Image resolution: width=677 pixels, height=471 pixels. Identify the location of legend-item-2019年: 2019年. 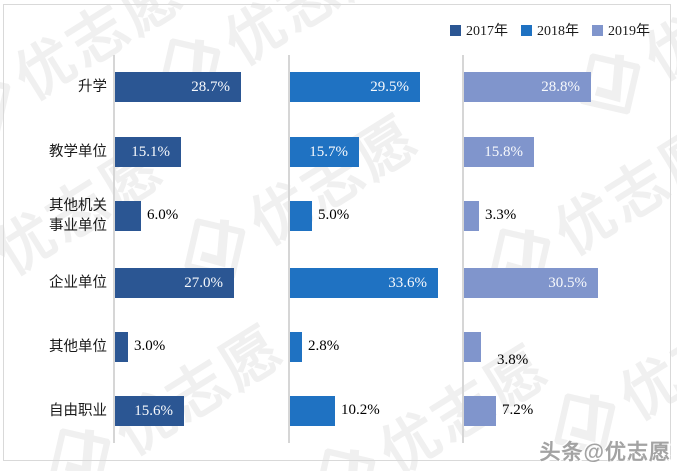
(621, 30).